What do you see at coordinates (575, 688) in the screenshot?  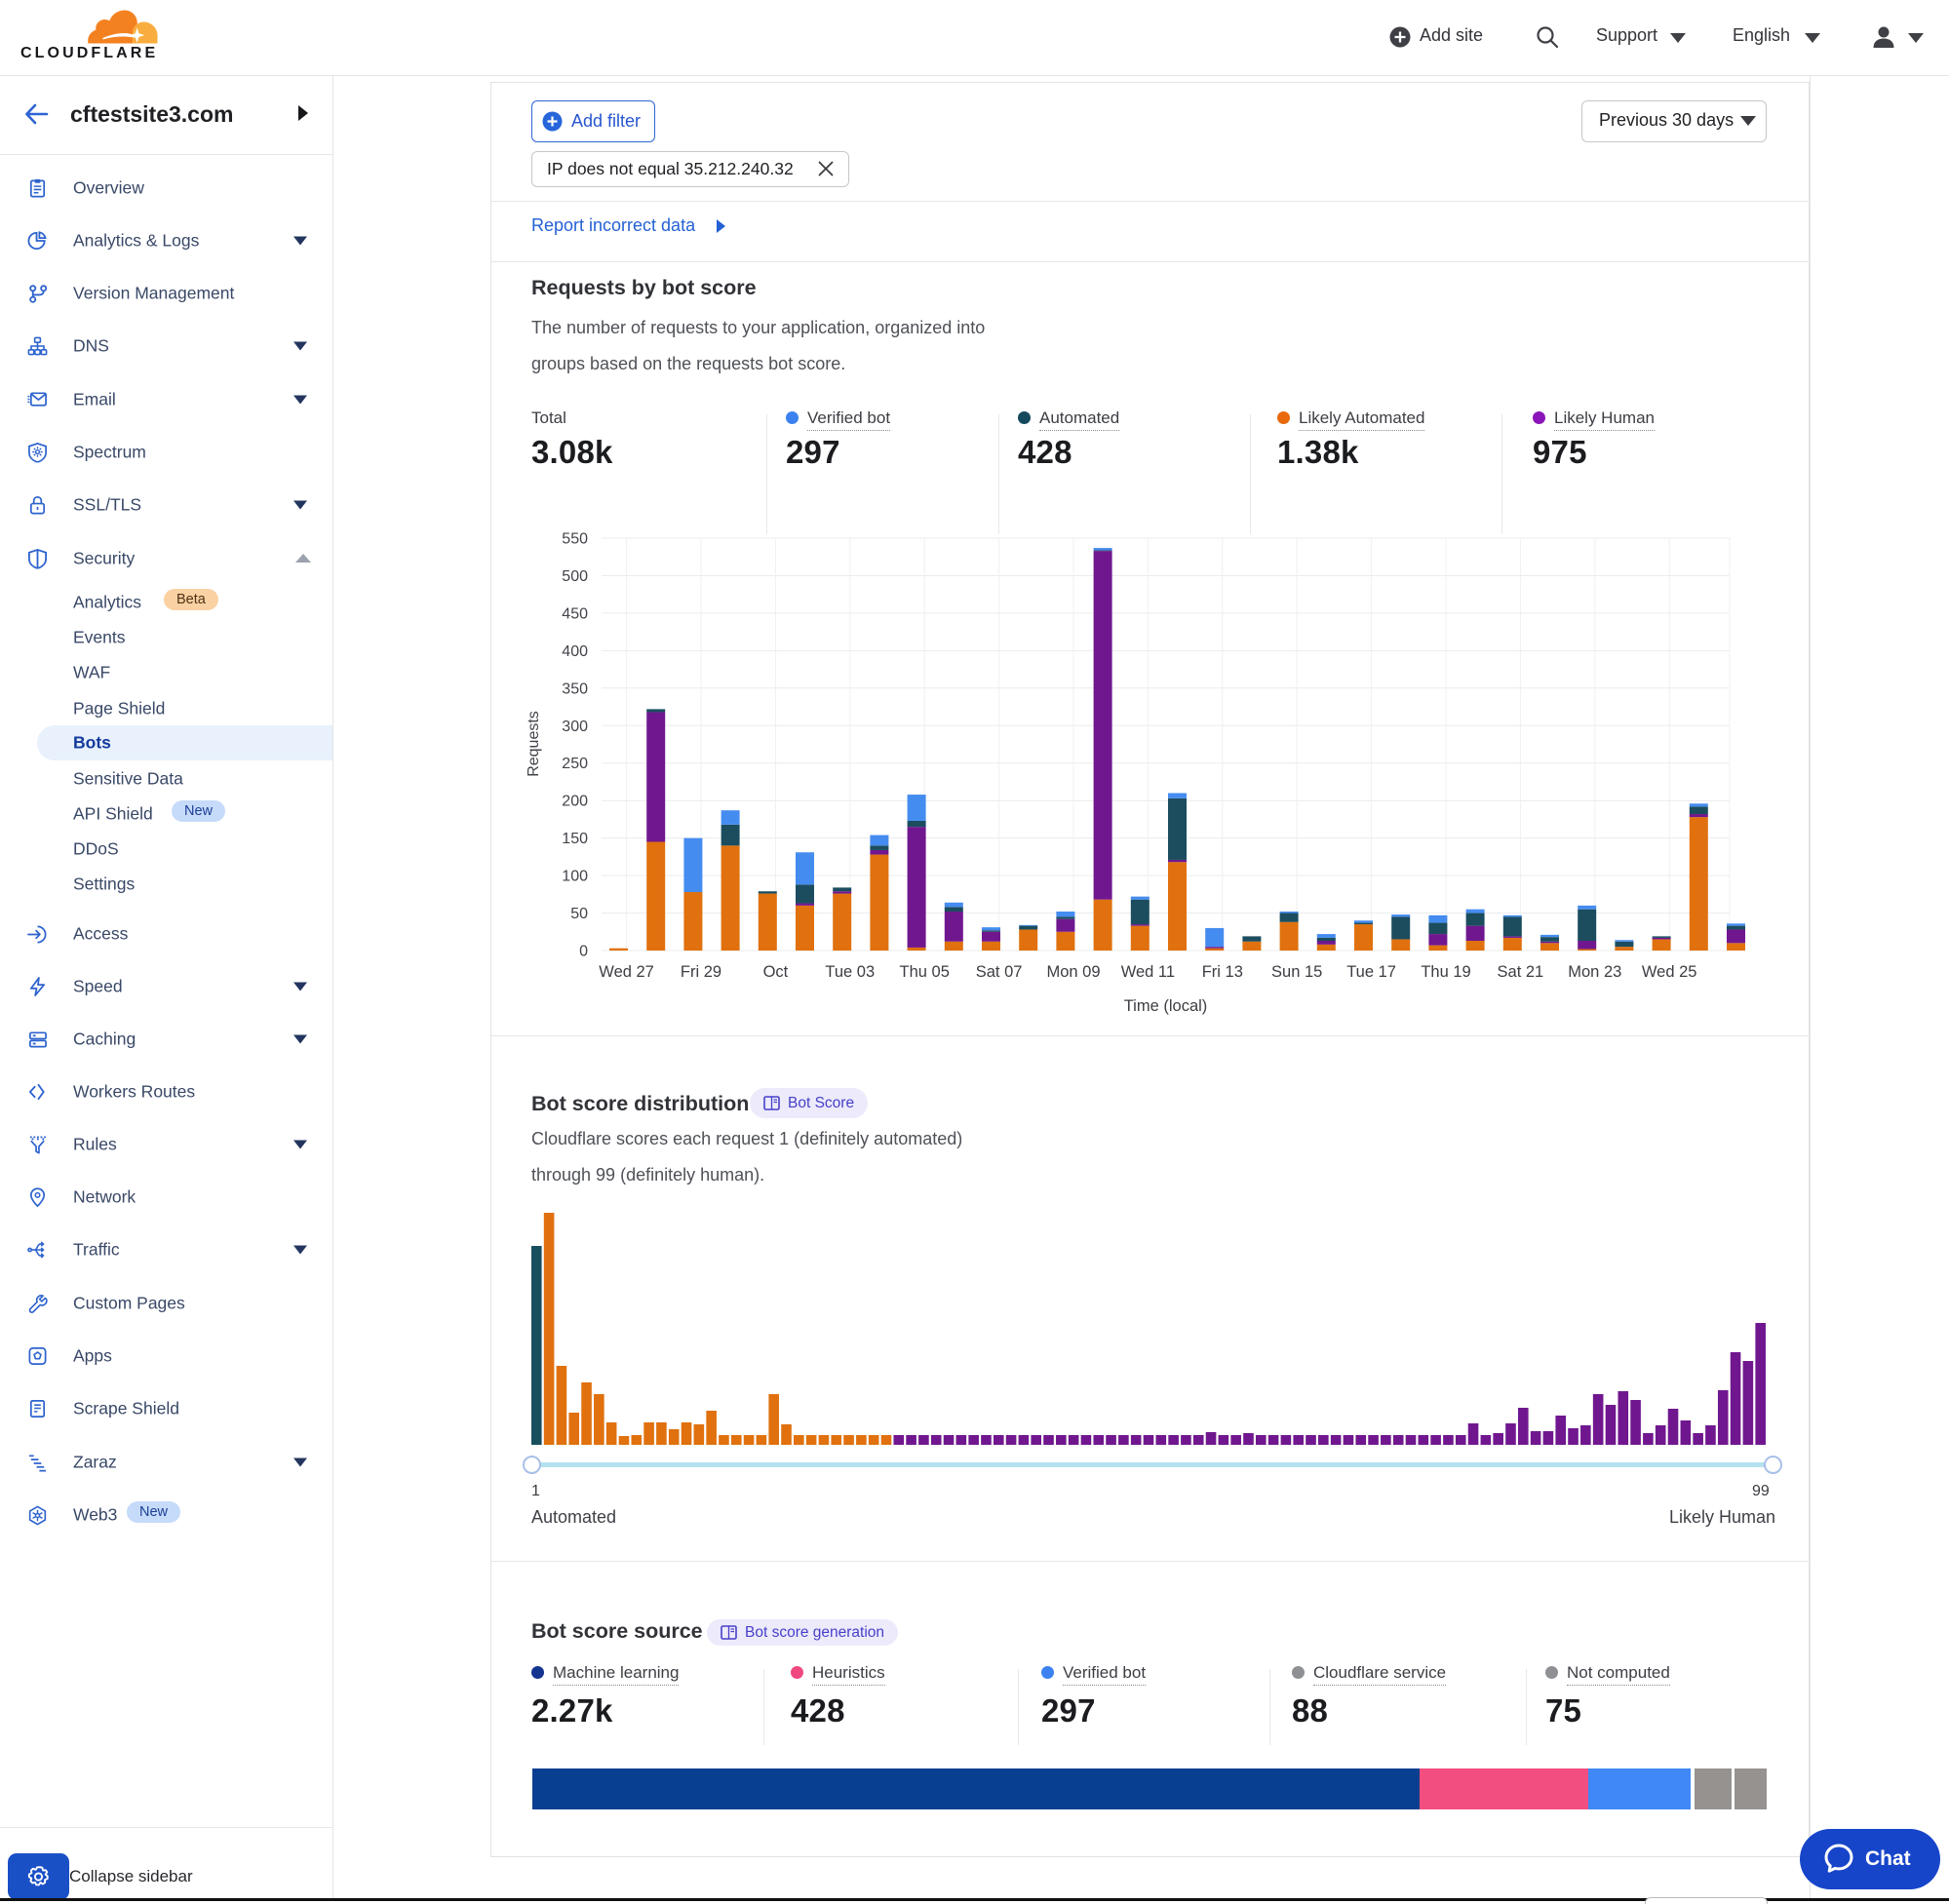 I see `svg-text: 350` at bounding box center [575, 688].